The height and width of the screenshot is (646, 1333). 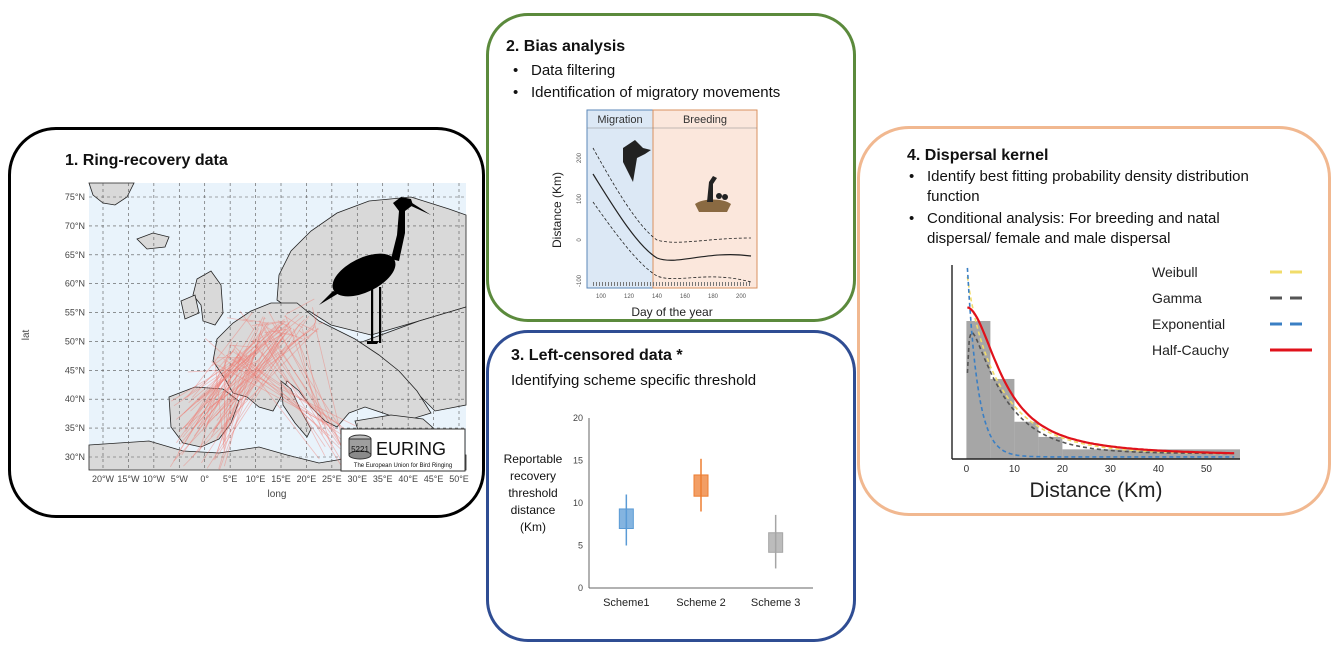 I want to click on category-label: Scheme1, so click(x=626, y=603).